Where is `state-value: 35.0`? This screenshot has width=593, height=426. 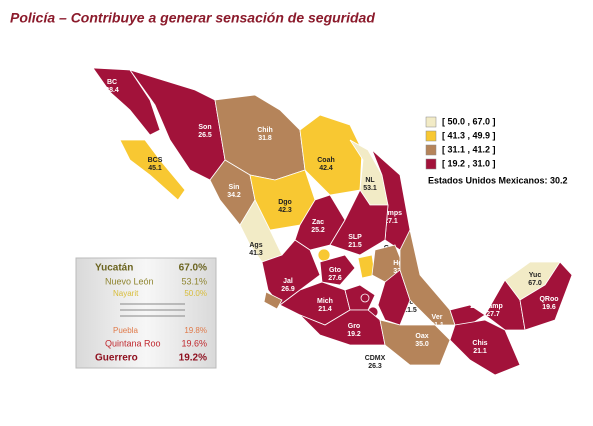
state-value: 35.0 is located at coordinates (422, 344).